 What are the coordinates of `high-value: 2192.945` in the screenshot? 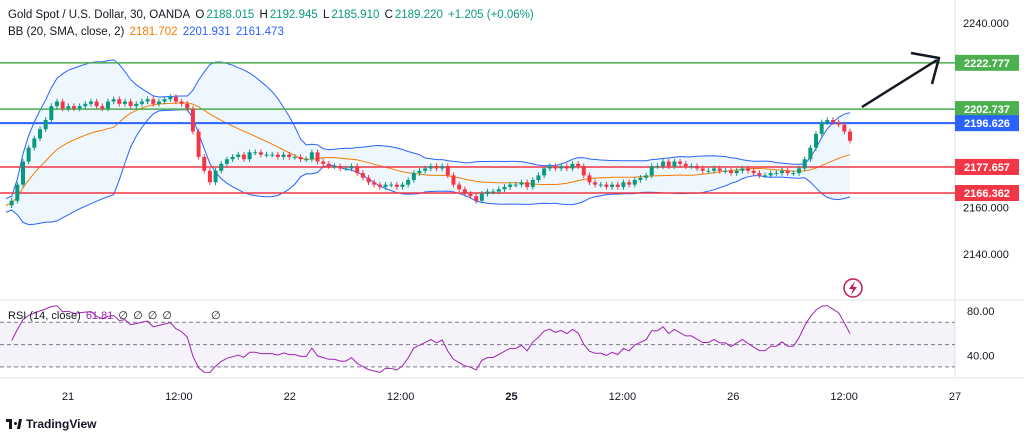 It's located at (293, 15).